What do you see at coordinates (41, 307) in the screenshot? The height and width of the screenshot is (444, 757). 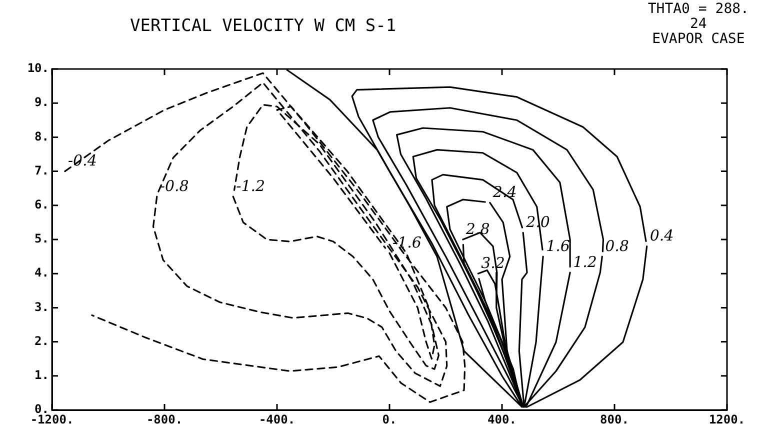 I see `y-tick-label: 3.` at bounding box center [41, 307].